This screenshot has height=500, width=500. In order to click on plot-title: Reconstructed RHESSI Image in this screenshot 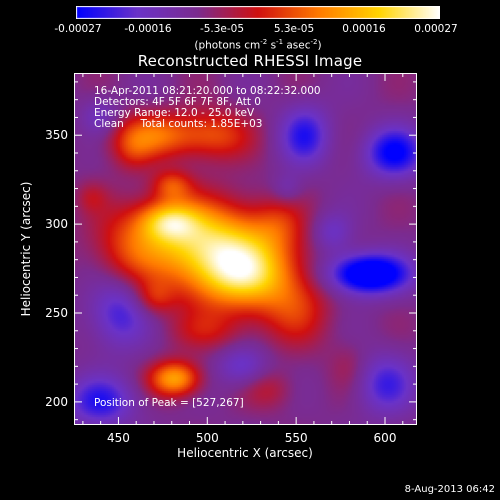, I will do `click(250, 61)`.